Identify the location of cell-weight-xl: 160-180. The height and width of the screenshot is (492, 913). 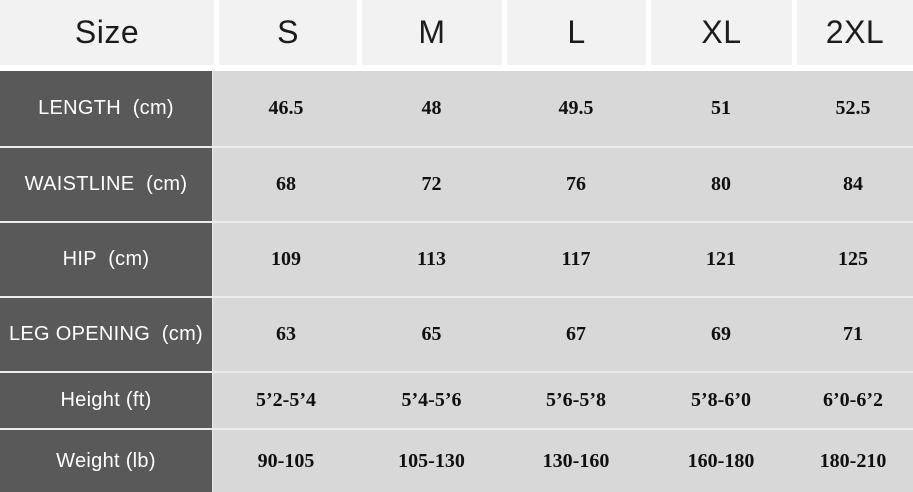
(721, 460).